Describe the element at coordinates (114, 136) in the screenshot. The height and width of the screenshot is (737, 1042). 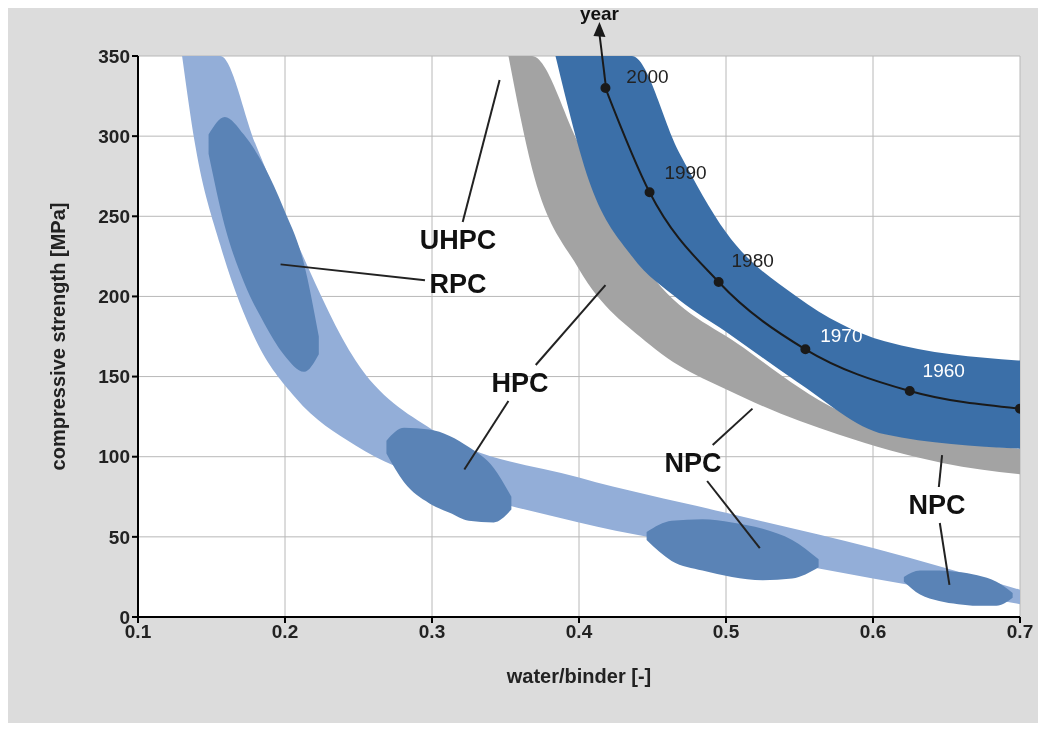
I see `y-tick-label: 300` at that location.